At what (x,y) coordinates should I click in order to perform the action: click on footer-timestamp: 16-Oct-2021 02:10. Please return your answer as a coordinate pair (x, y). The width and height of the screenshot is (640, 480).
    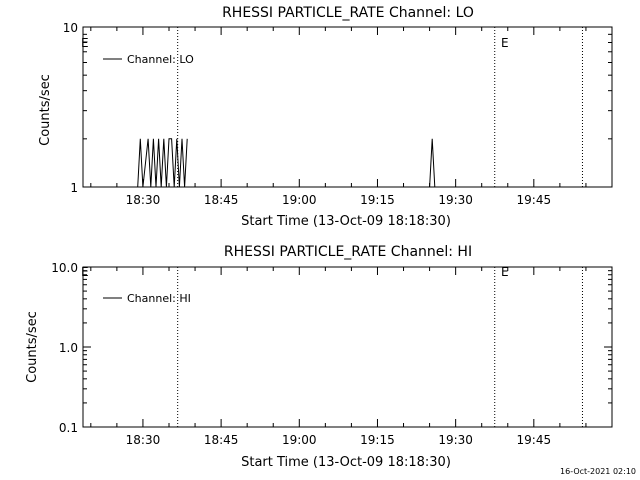
    Looking at the image, I should click on (598, 471).